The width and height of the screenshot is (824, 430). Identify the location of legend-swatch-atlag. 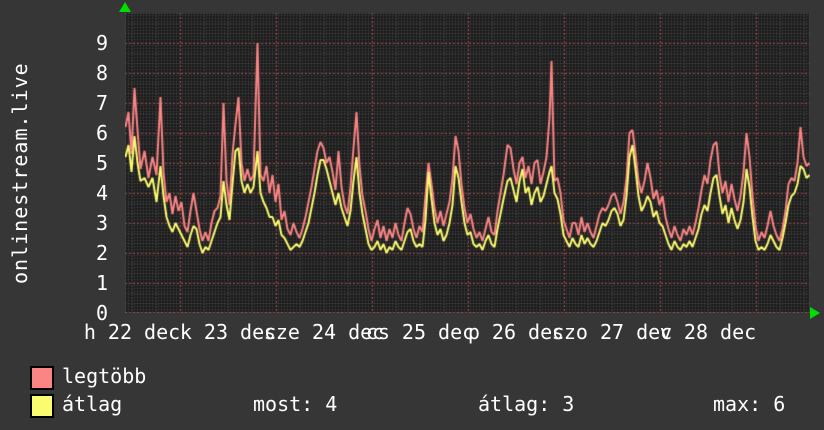
(42, 406).